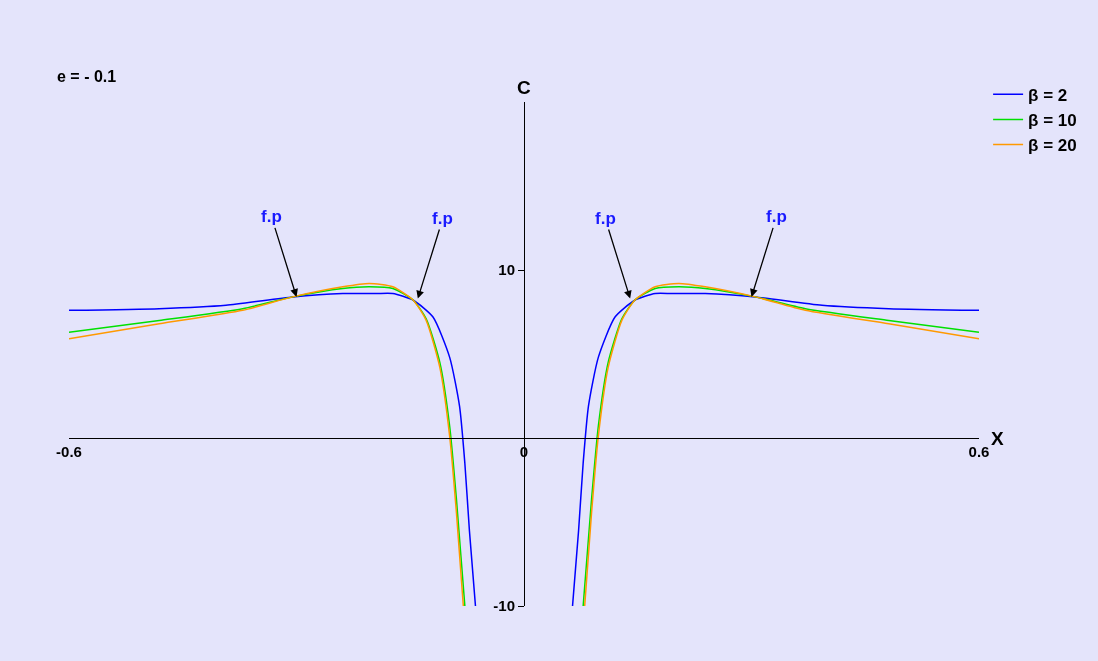 The image size is (1098, 661). I want to click on y-axis-title: C, so click(524, 87).